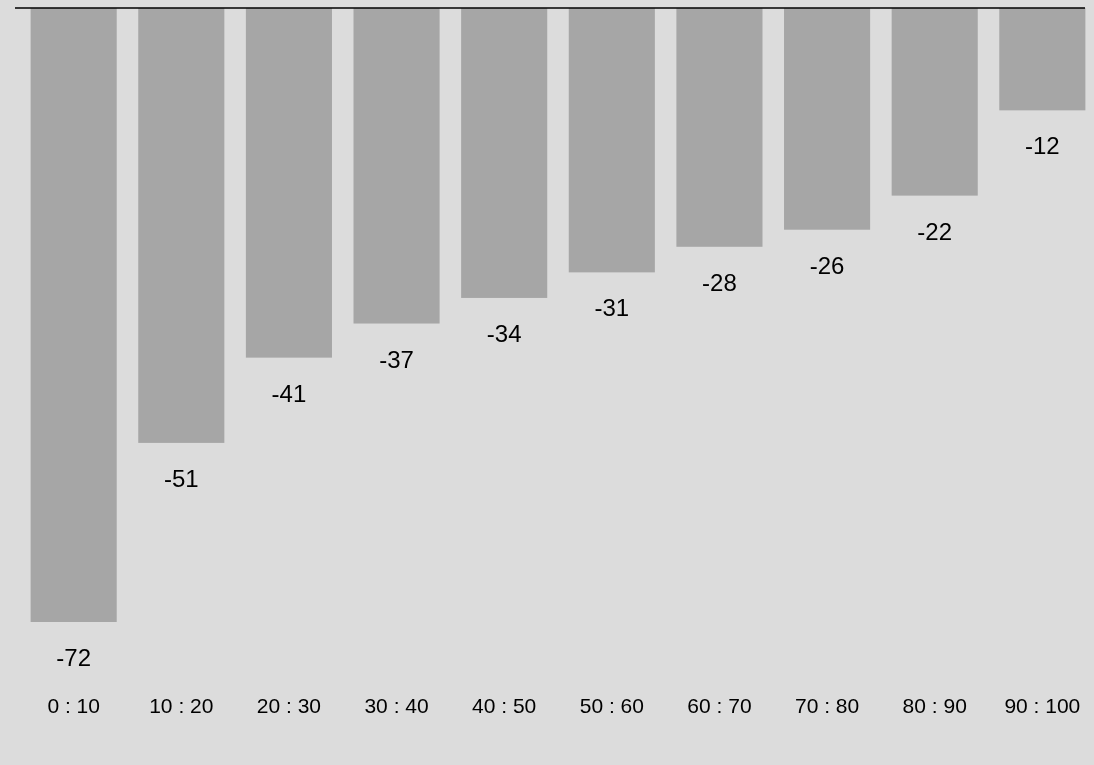 This screenshot has width=1094, height=765. Describe the element at coordinates (504, 705) in the screenshot. I see `x-tick-label: 40 : 50` at that location.